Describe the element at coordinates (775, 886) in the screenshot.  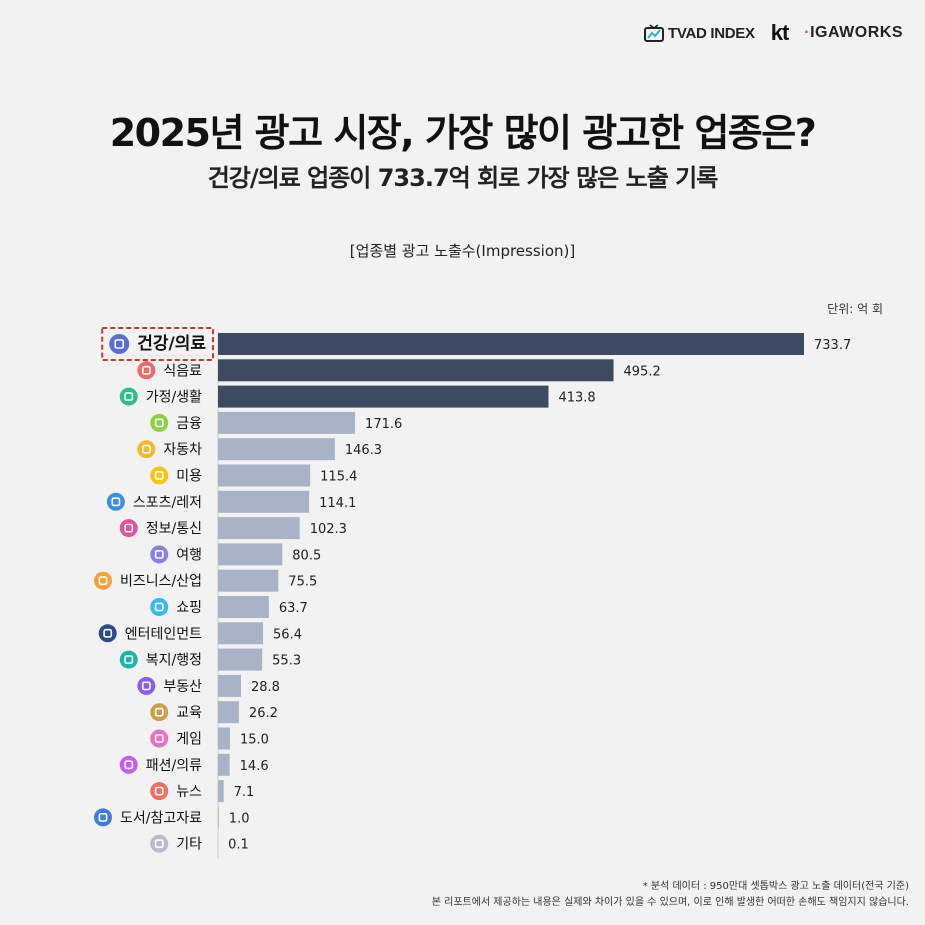
I see `footnote-data-source: * 분석 데이터 : 950만대 셋톱박스 광고 노출 데이터(전국 기준)` at that location.